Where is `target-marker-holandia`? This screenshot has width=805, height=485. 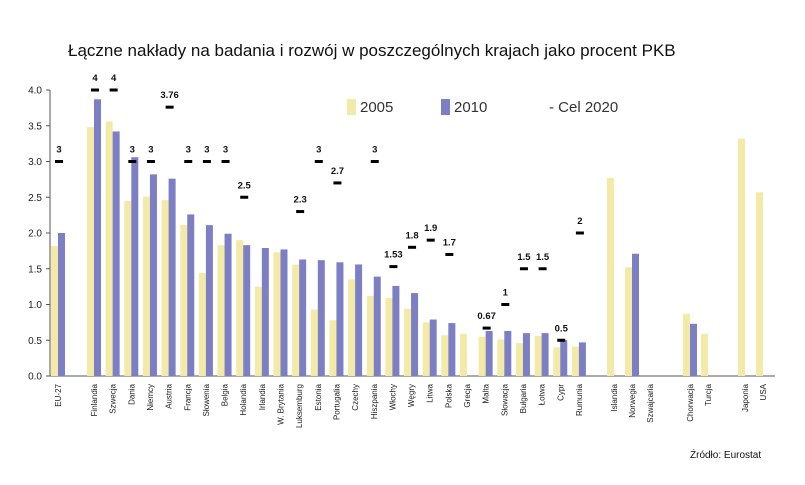 target-marker-holandia is located at coordinates (244, 197).